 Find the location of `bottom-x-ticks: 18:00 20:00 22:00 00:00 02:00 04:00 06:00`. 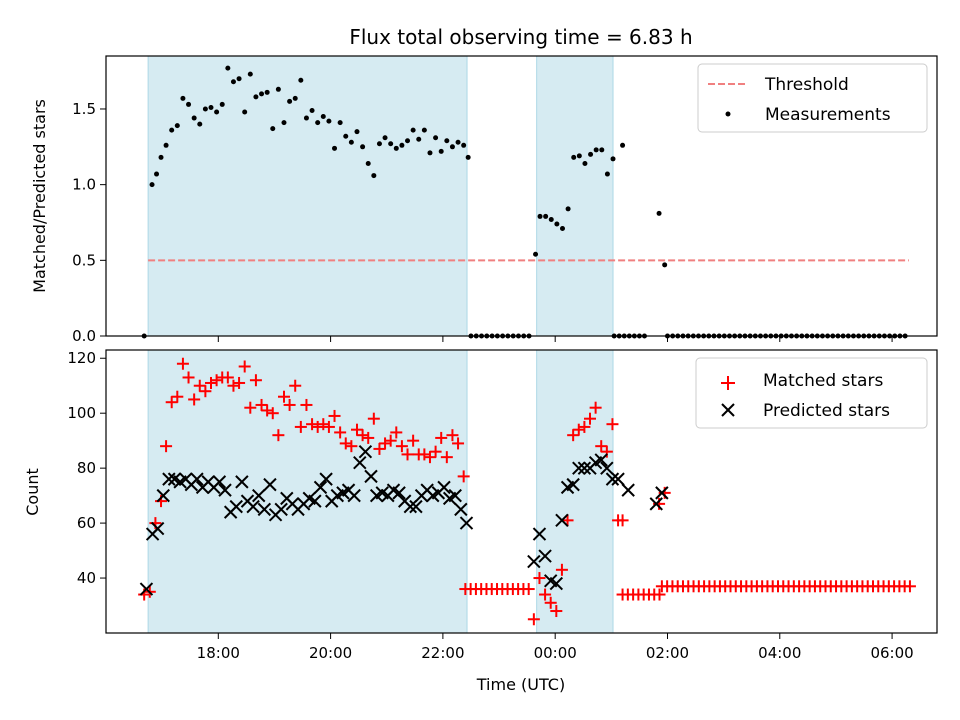

bottom-x-ticks: 18:00 20:00 22:00 00:00 02:00 04:00 06:00 is located at coordinates (555, 647).